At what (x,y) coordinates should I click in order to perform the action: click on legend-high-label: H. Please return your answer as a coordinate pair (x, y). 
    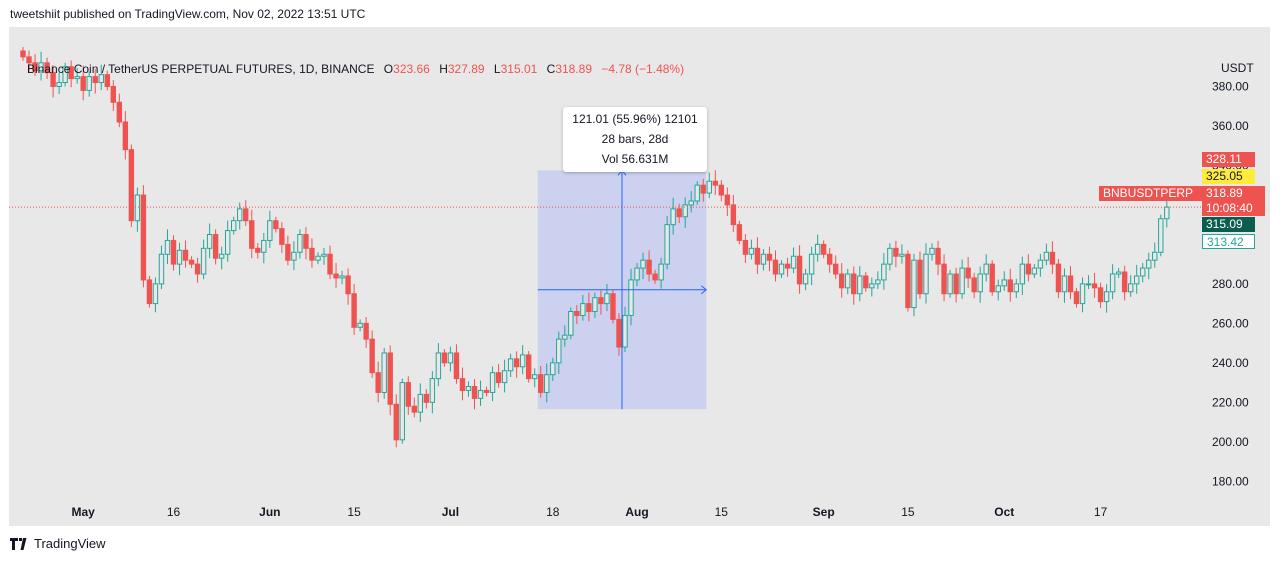
    Looking at the image, I should click on (443, 69).